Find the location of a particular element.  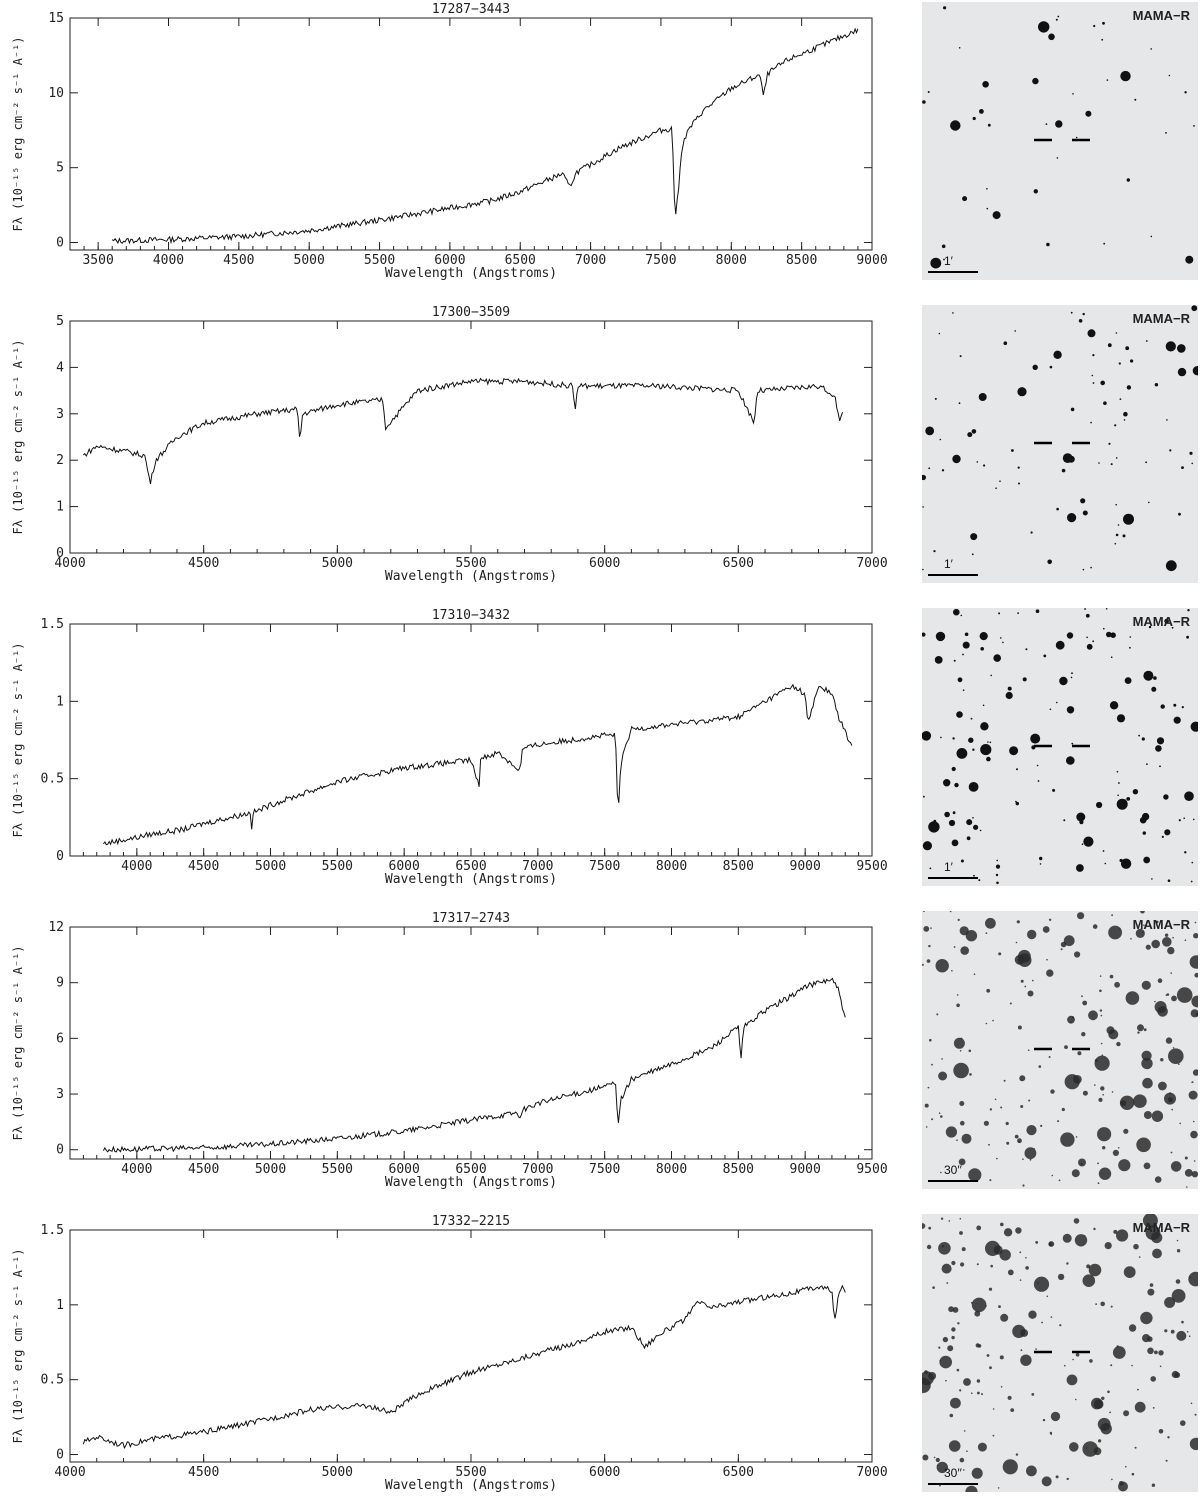

finder-image: MAMA−R 1′ is located at coordinates (1060, 747).